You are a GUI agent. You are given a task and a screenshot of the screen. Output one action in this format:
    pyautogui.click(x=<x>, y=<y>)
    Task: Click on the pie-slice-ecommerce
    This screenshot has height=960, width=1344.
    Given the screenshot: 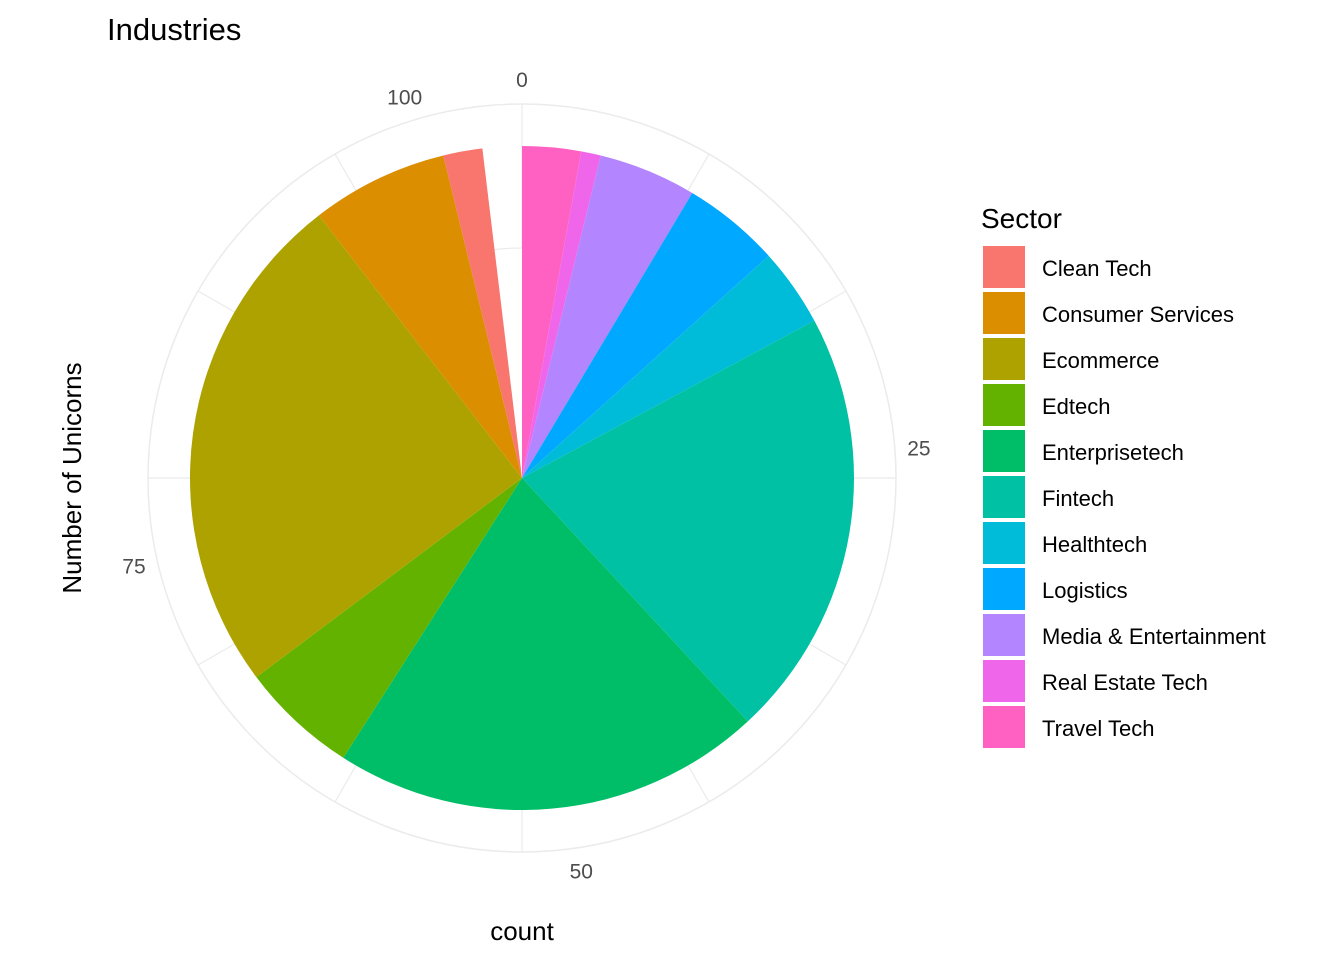 What is the action you would take?
    pyautogui.click(x=356, y=446)
    